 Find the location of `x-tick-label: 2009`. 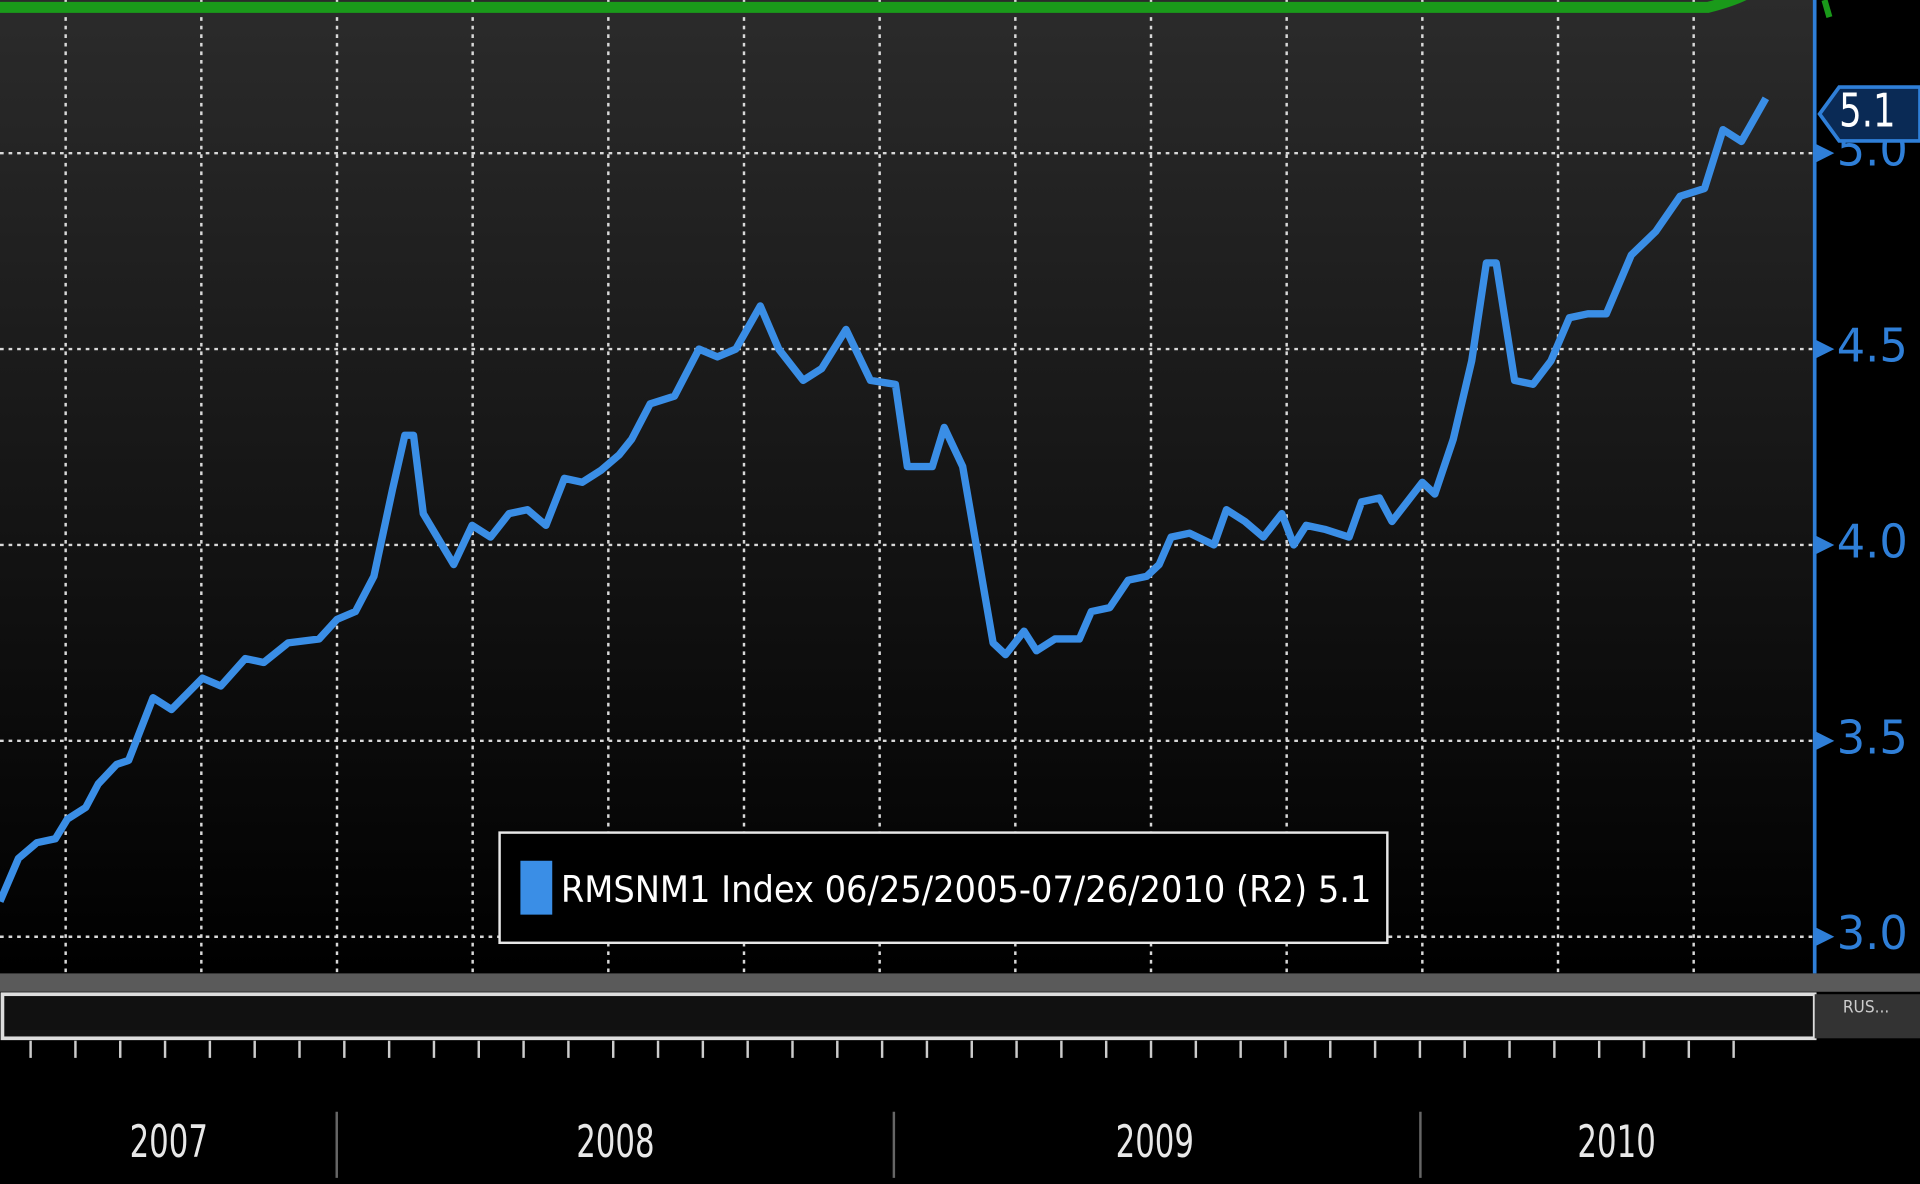

x-tick-label: 2009 is located at coordinates (1155, 1142).